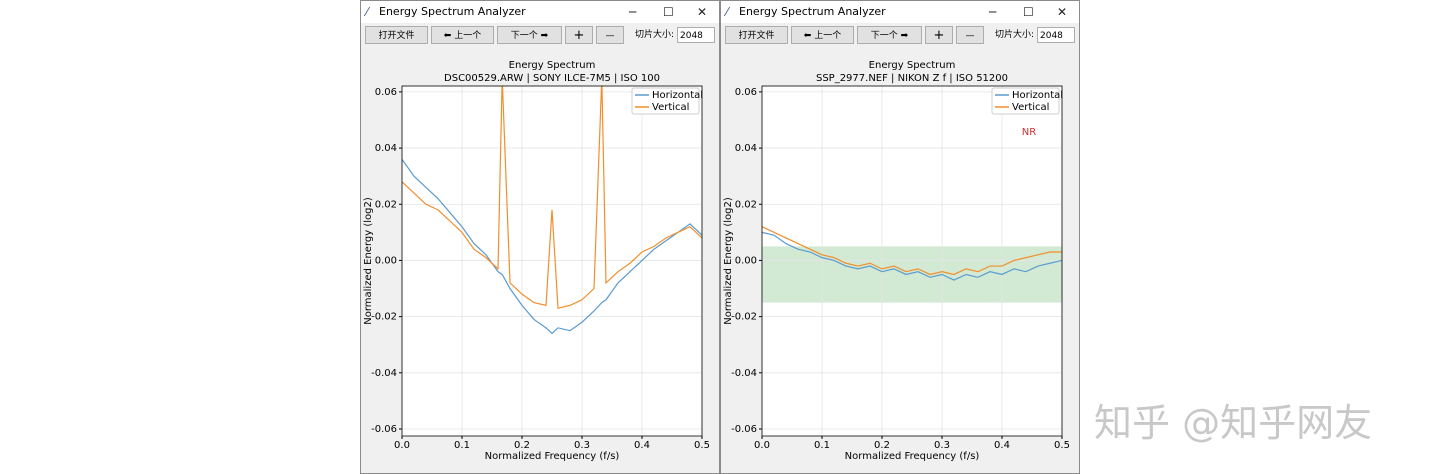  What do you see at coordinates (912, 78) in the screenshot?
I see `chart-subtitle: SSP_2977.NEF | NIKON Z f | ISO 51200` at bounding box center [912, 78].